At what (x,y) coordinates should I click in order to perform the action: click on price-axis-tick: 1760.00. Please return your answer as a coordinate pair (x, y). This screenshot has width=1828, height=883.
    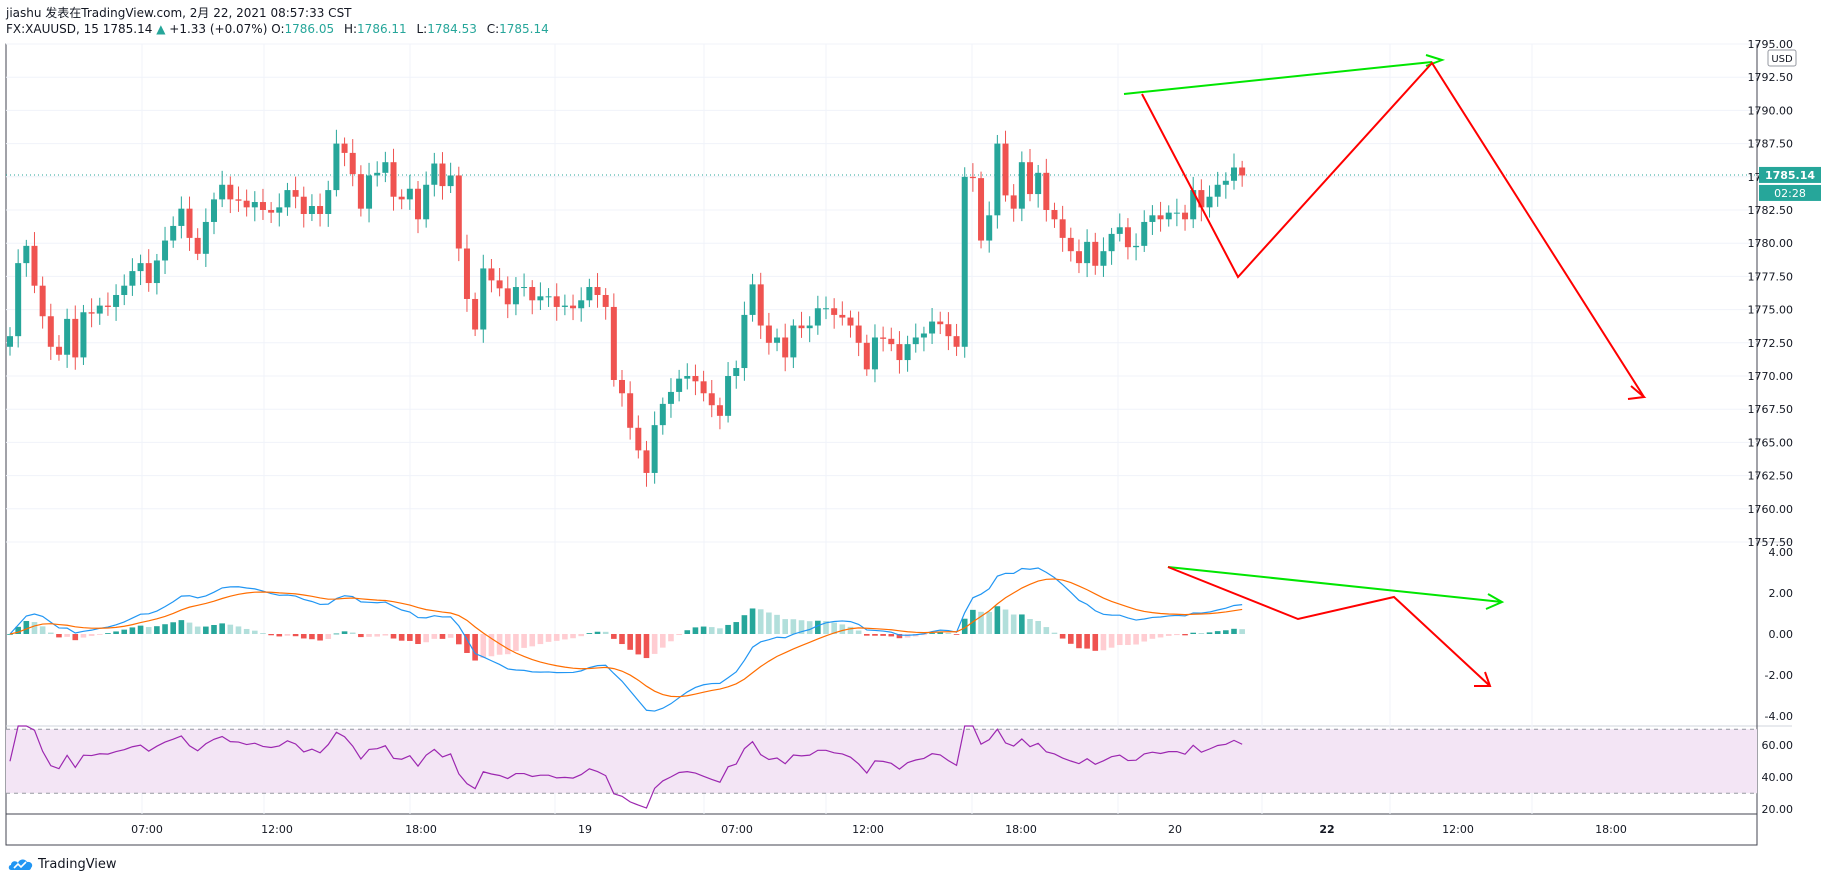
    Looking at the image, I should click on (1771, 509).